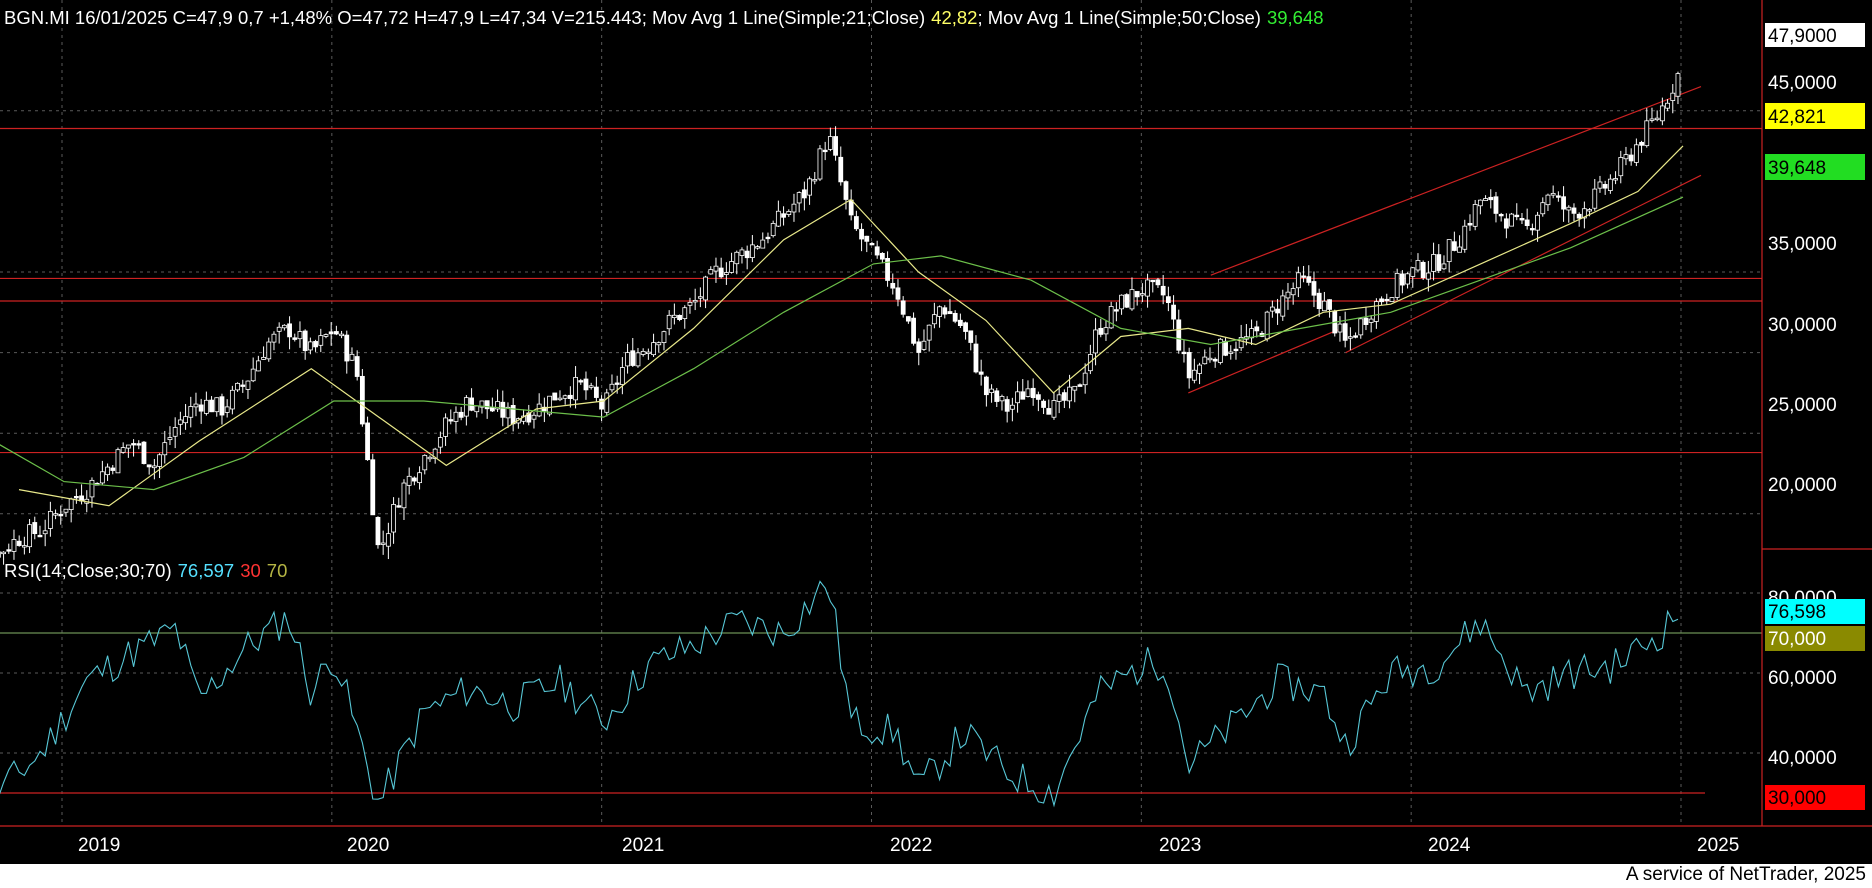  I want to click on ma2-badge-bg, so click(1815, 167).